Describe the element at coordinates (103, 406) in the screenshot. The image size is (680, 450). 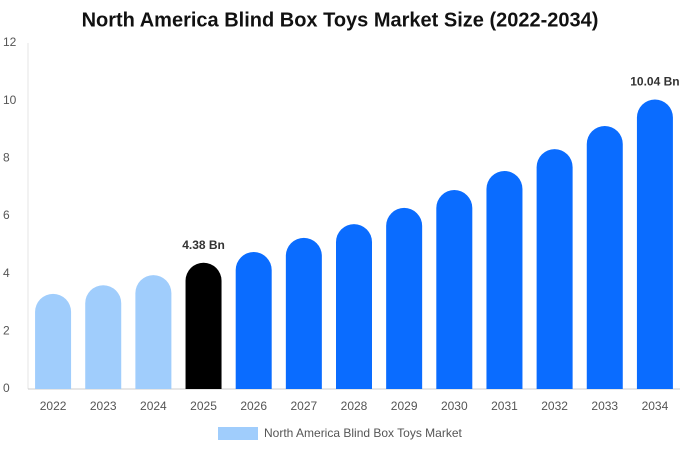
I see `x-tick-label: 2023` at that location.